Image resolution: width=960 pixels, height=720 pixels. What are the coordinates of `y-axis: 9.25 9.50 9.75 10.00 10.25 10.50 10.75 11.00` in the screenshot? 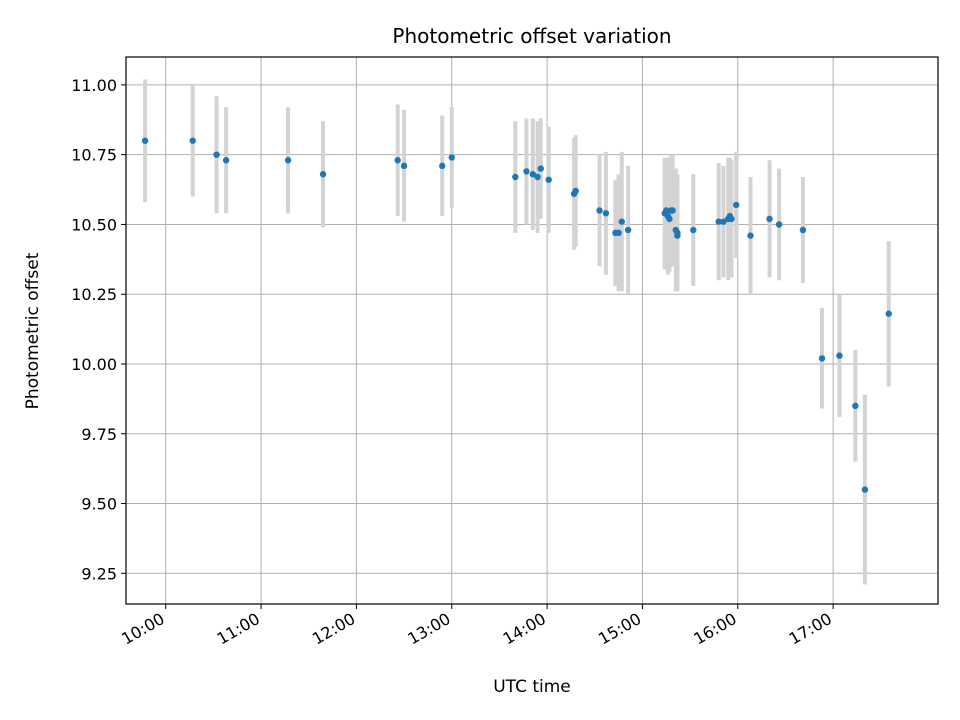 It's located at (98, 329).